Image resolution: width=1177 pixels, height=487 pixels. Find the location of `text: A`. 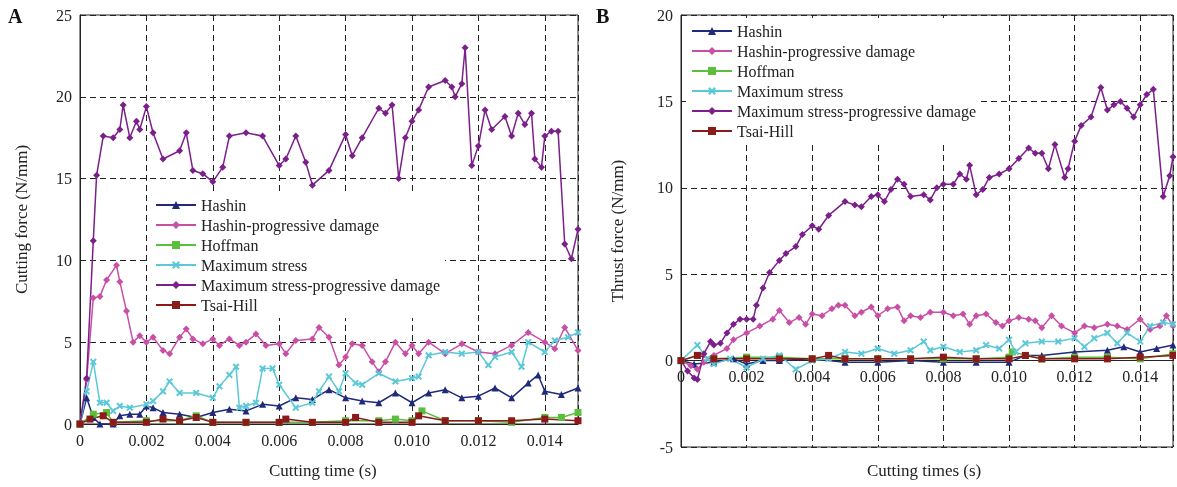

text: A is located at coordinates (15, 16).